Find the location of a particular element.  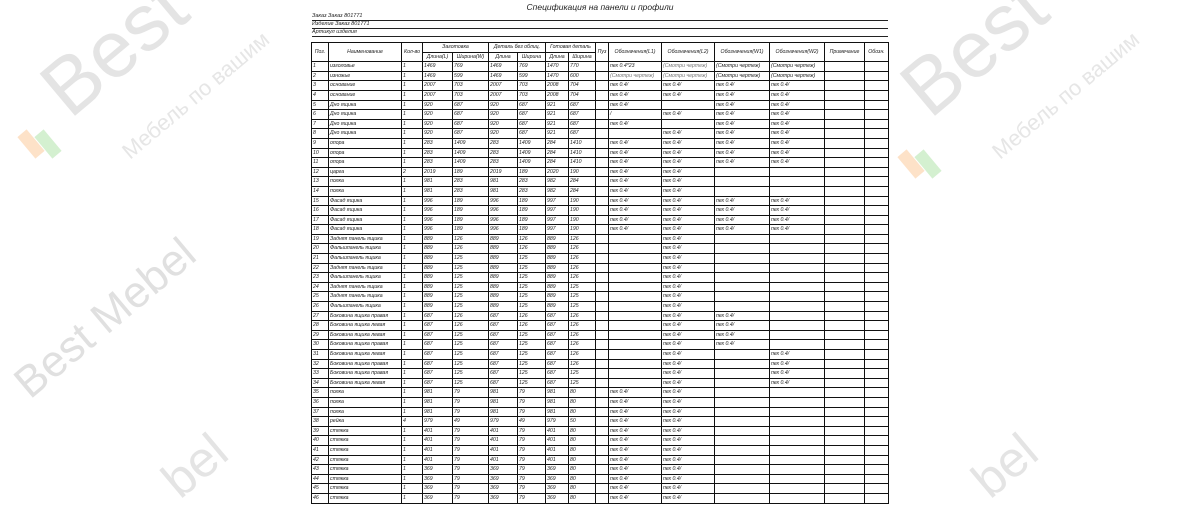

cell-blank-width: 79 is located at coordinates (470, 498).